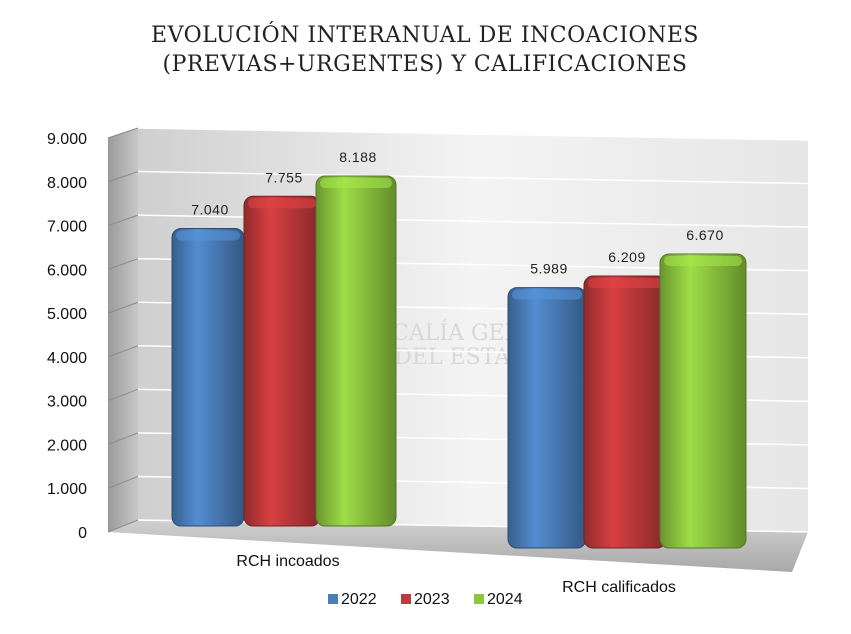 This screenshot has width=851, height=634. Describe the element at coordinates (505, 599) in the screenshot. I see `legend-label-2024: 2024` at that location.